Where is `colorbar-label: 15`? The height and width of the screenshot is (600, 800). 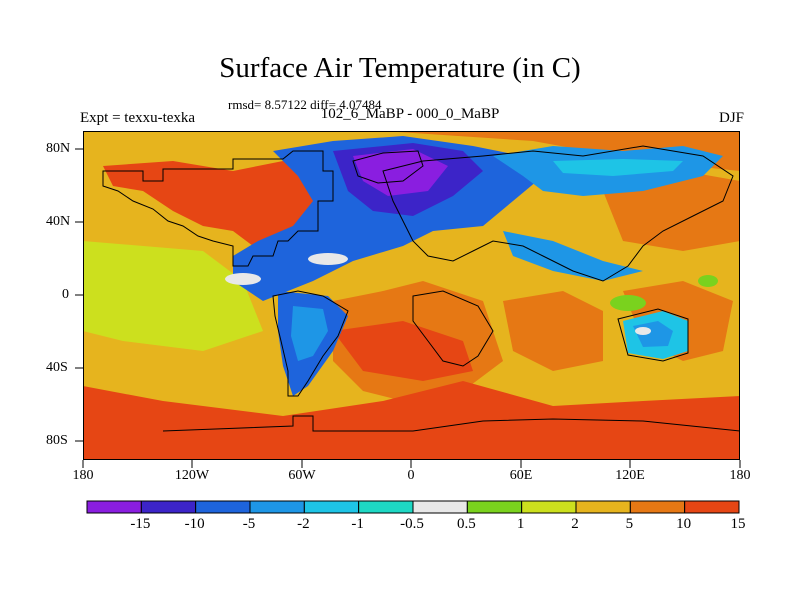
colorbar-label: 15 is located at coordinates (738, 524).